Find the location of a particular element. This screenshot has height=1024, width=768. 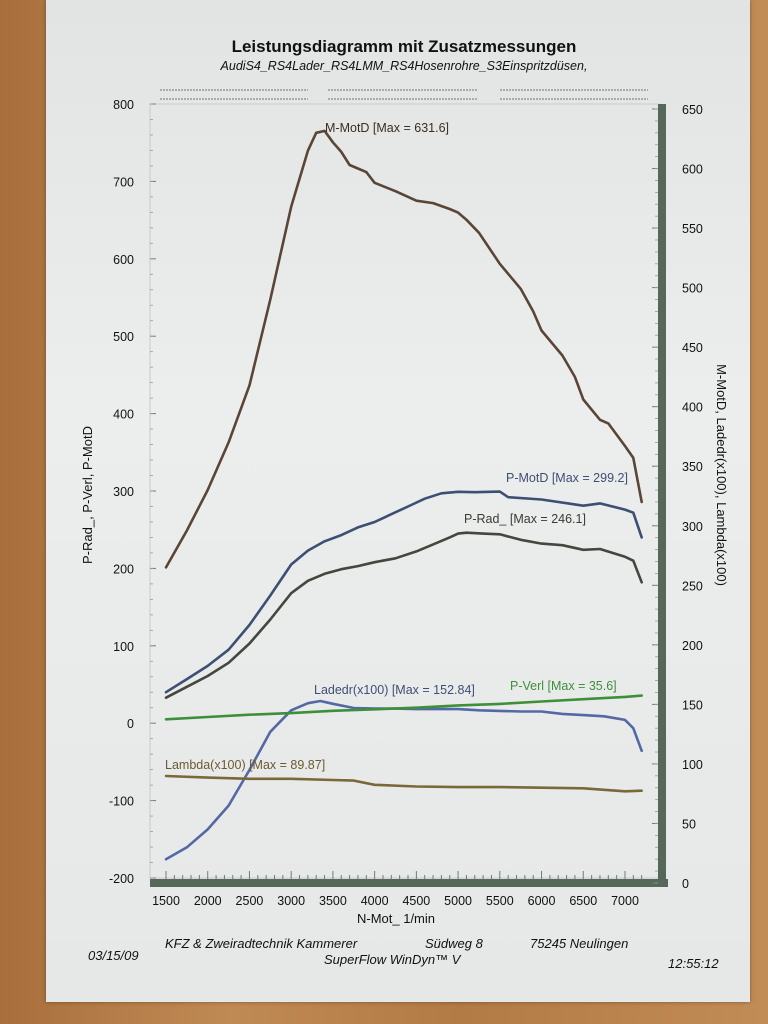

y-right-tick-label: 0 is located at coordinates (685, 884).